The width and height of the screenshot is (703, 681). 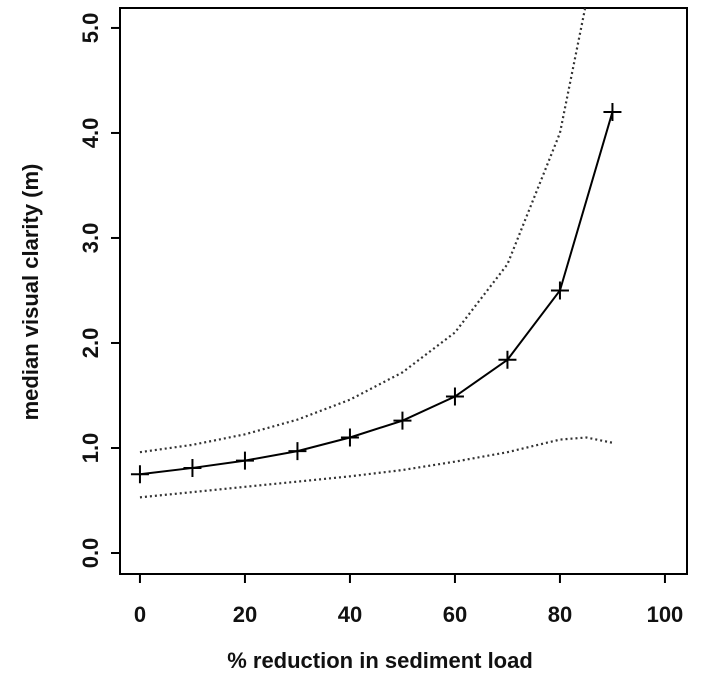 I want to click on x-tick-label: 40, so click(x=350, y=614).